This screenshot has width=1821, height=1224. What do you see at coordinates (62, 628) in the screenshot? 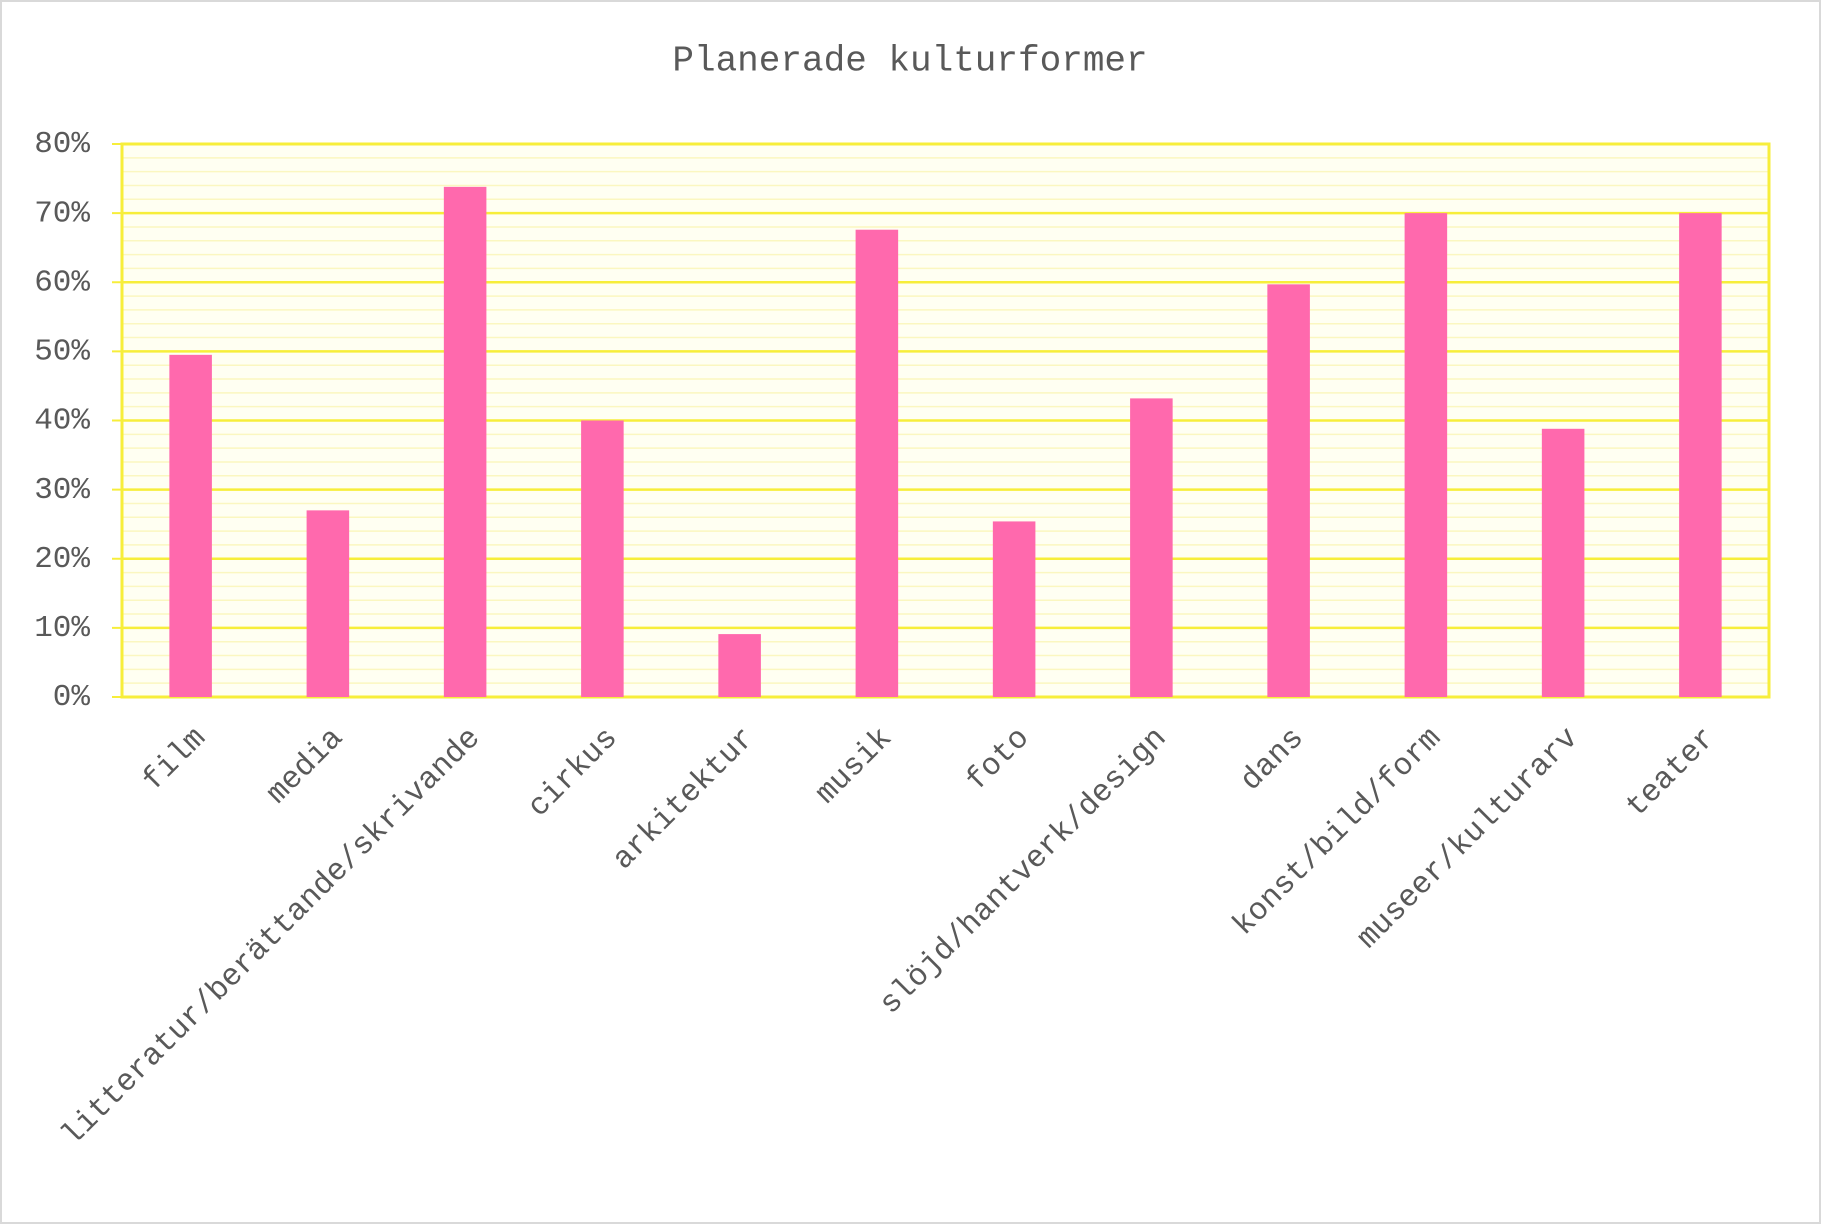
I see `y-tick-label: 10%` at bounding box center [62, 628].